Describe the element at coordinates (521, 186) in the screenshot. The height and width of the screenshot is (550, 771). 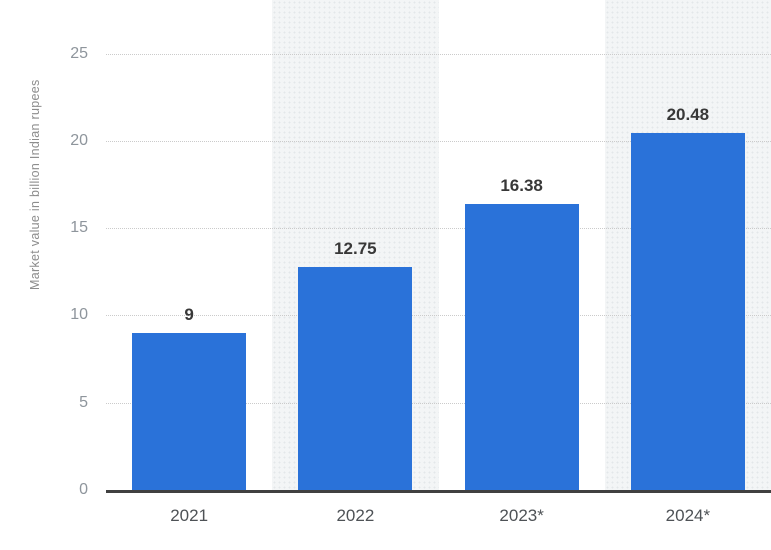
I see `bar-value-label: 16.38` at that location.